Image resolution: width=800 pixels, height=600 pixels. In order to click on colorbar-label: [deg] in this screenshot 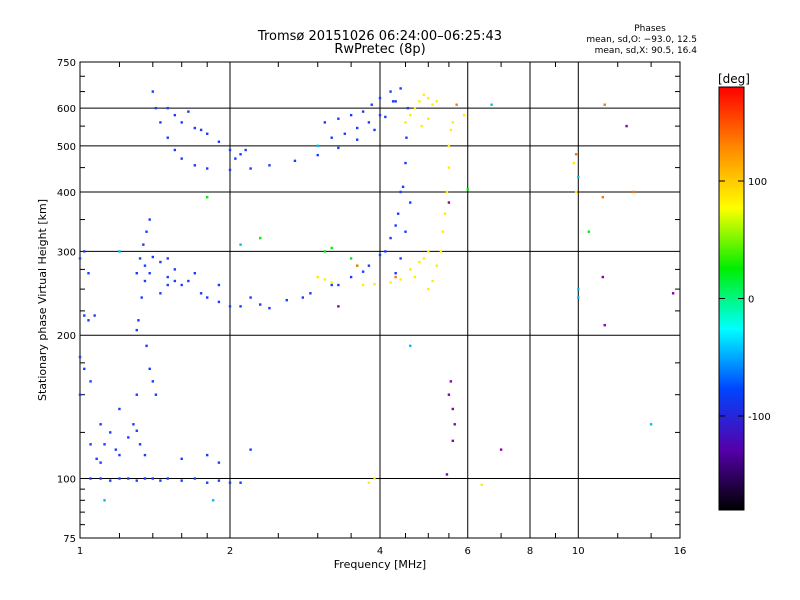, I will do `click(734, 79)`.